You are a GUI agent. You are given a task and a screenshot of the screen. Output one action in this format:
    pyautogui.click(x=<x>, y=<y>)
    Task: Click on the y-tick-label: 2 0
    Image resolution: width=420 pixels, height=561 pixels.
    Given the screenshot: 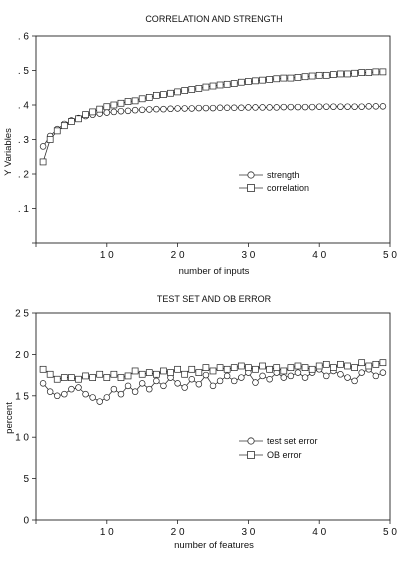 What is the action you would take?
    pyautogui.click(x=22, y=355)
    